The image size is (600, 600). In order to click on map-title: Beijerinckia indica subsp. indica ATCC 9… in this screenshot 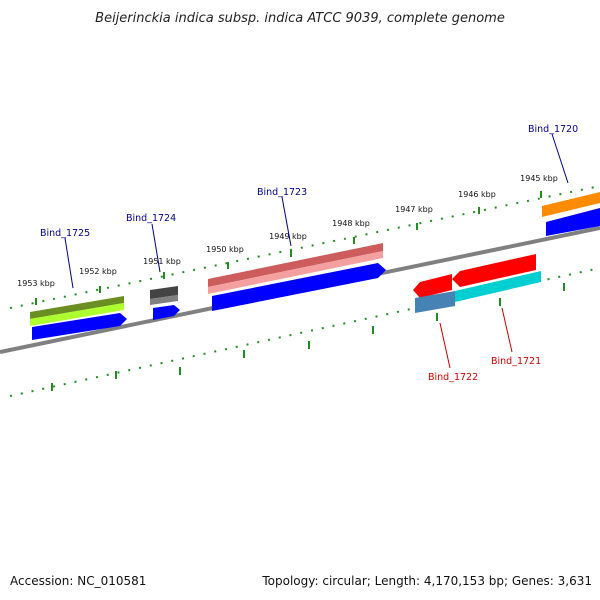, I will do `click(300, 18)`.